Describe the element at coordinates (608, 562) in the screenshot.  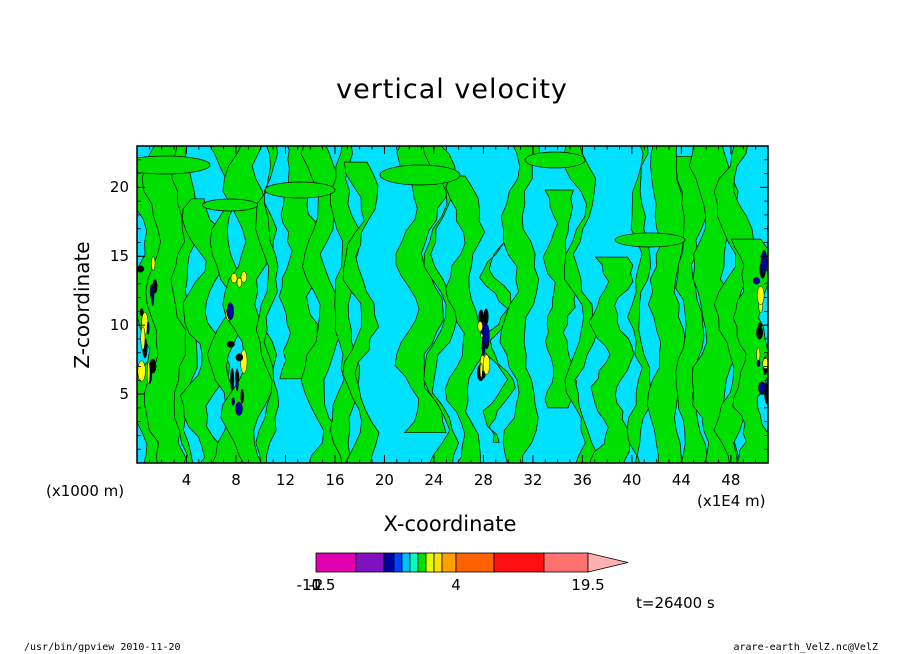
I see `colorbar-arrow` at that location.